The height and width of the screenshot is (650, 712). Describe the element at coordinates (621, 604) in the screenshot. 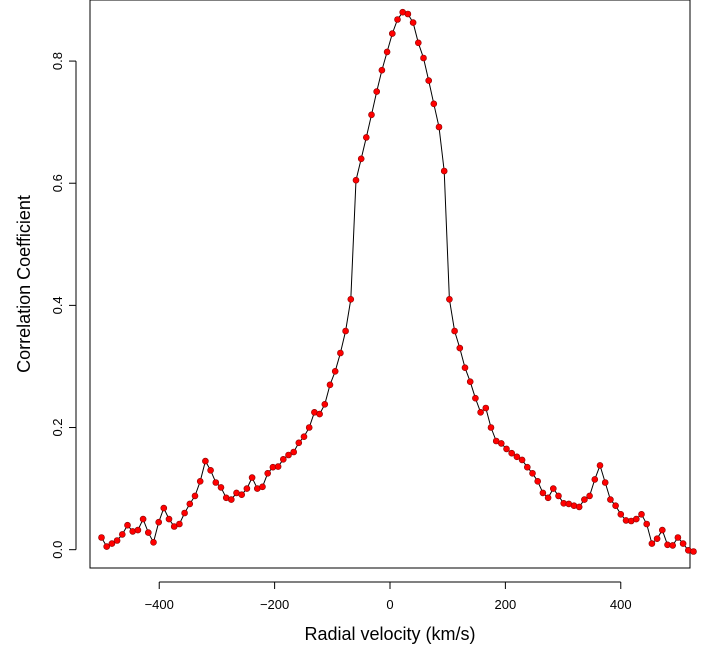

I see `x-tick-label: 400` at that location.